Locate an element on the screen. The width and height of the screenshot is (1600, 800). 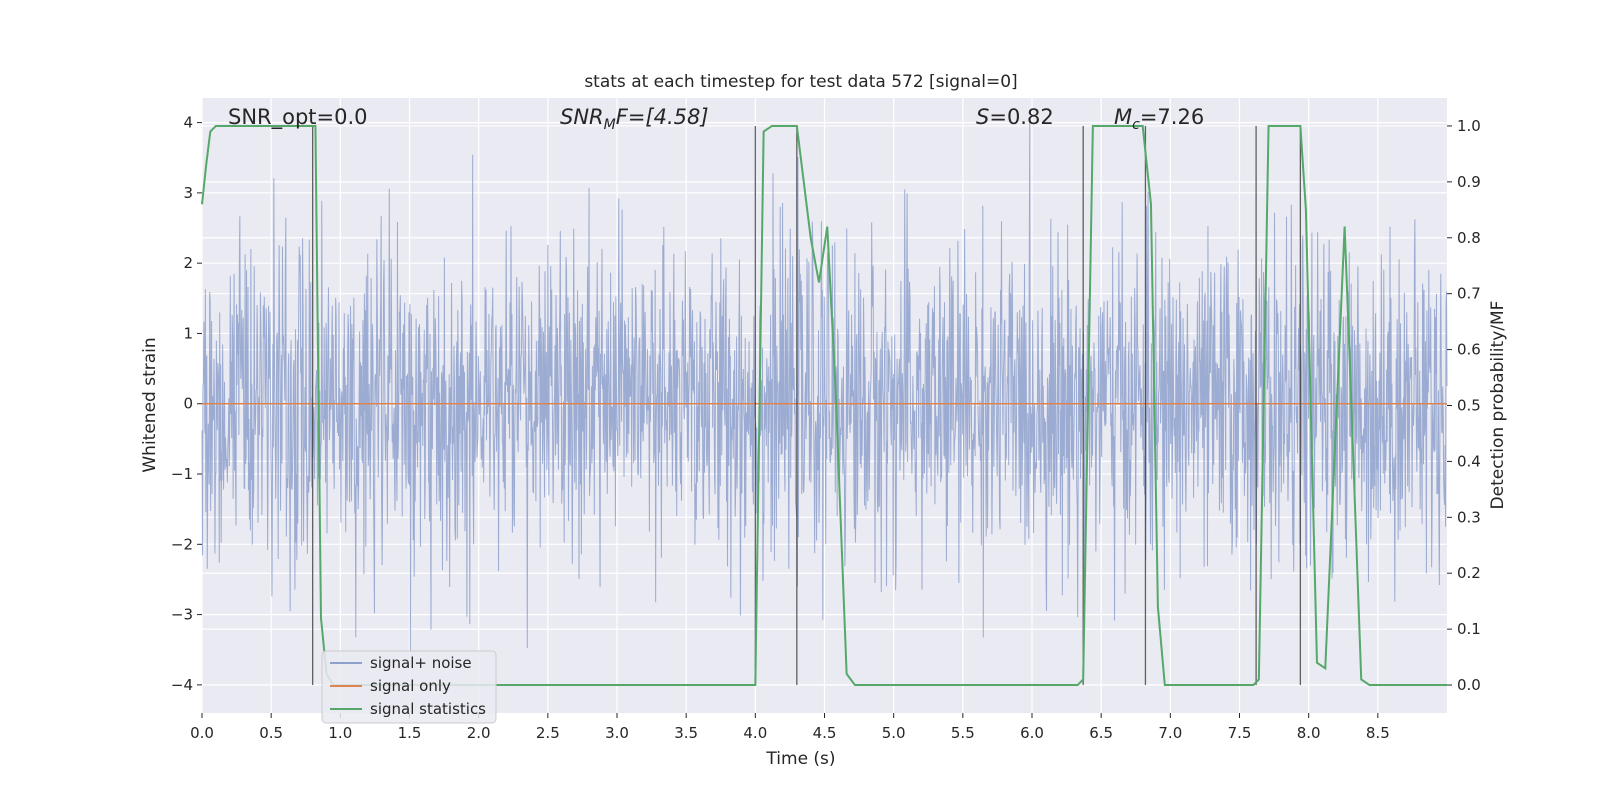
x-tick-label: 1.0 is located at coordinates (340, 733).